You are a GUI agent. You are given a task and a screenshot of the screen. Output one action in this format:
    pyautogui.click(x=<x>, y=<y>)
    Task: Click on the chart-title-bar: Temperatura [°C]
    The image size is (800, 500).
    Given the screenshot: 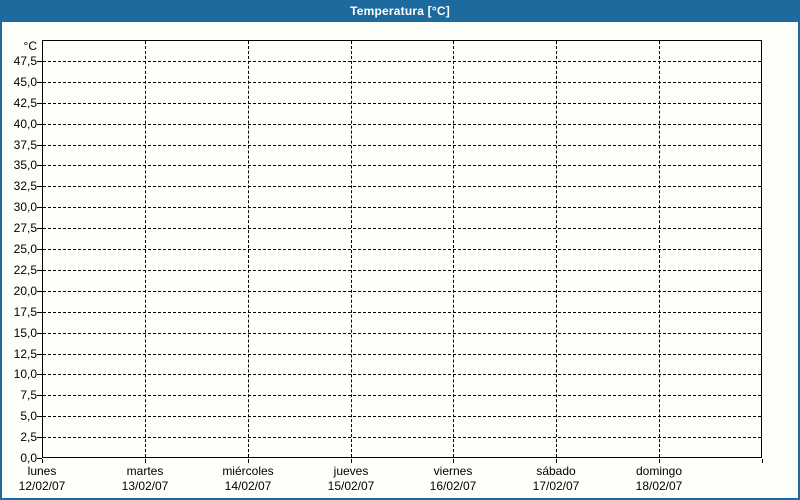 What is the action you would take?
    pyautogui.click(x=400, y=11)
    